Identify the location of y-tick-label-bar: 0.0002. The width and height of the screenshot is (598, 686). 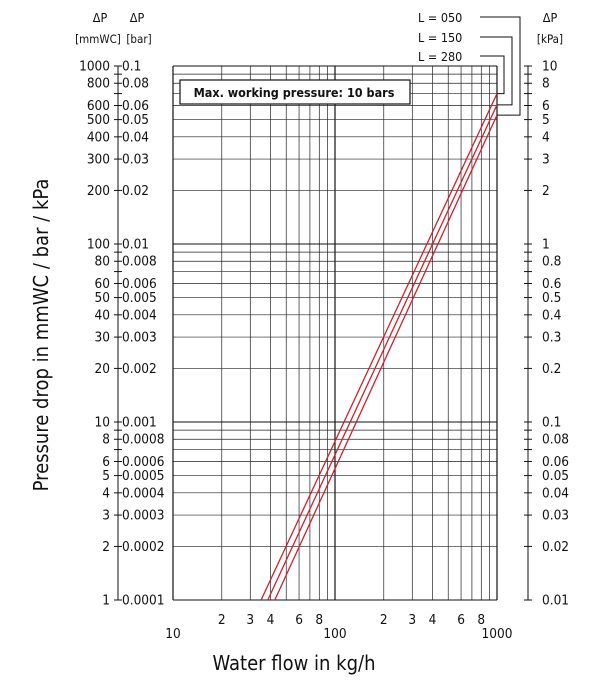
(143, 547).